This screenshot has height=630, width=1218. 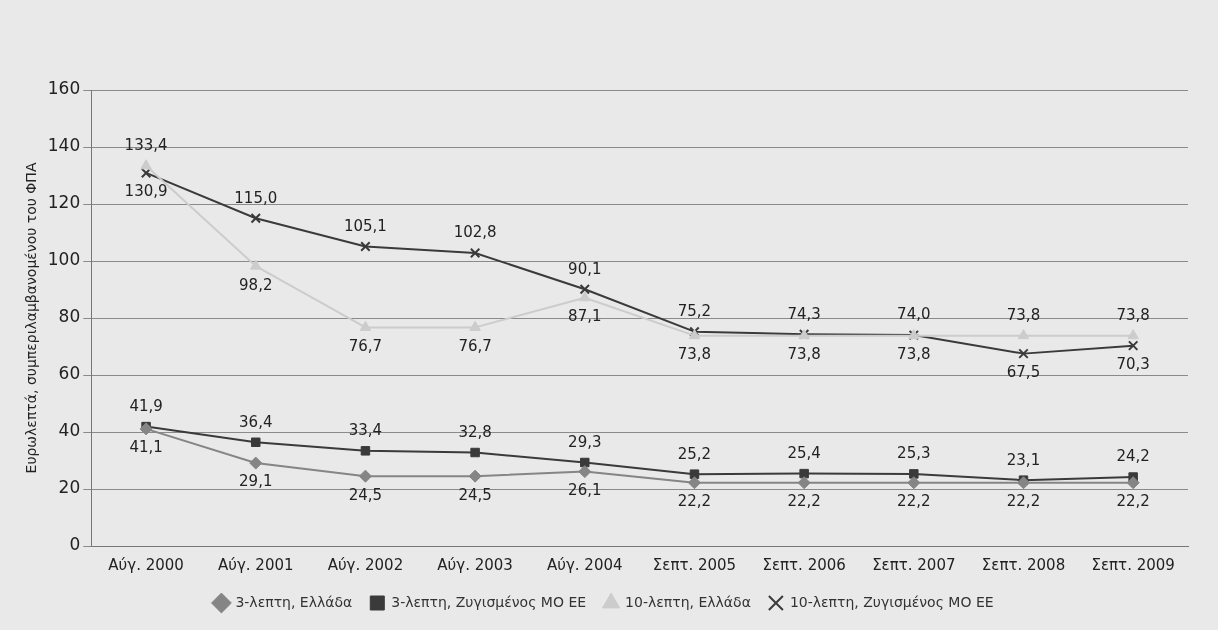 I want to click on data-label: 67,5, so click(x=1023, y=372).